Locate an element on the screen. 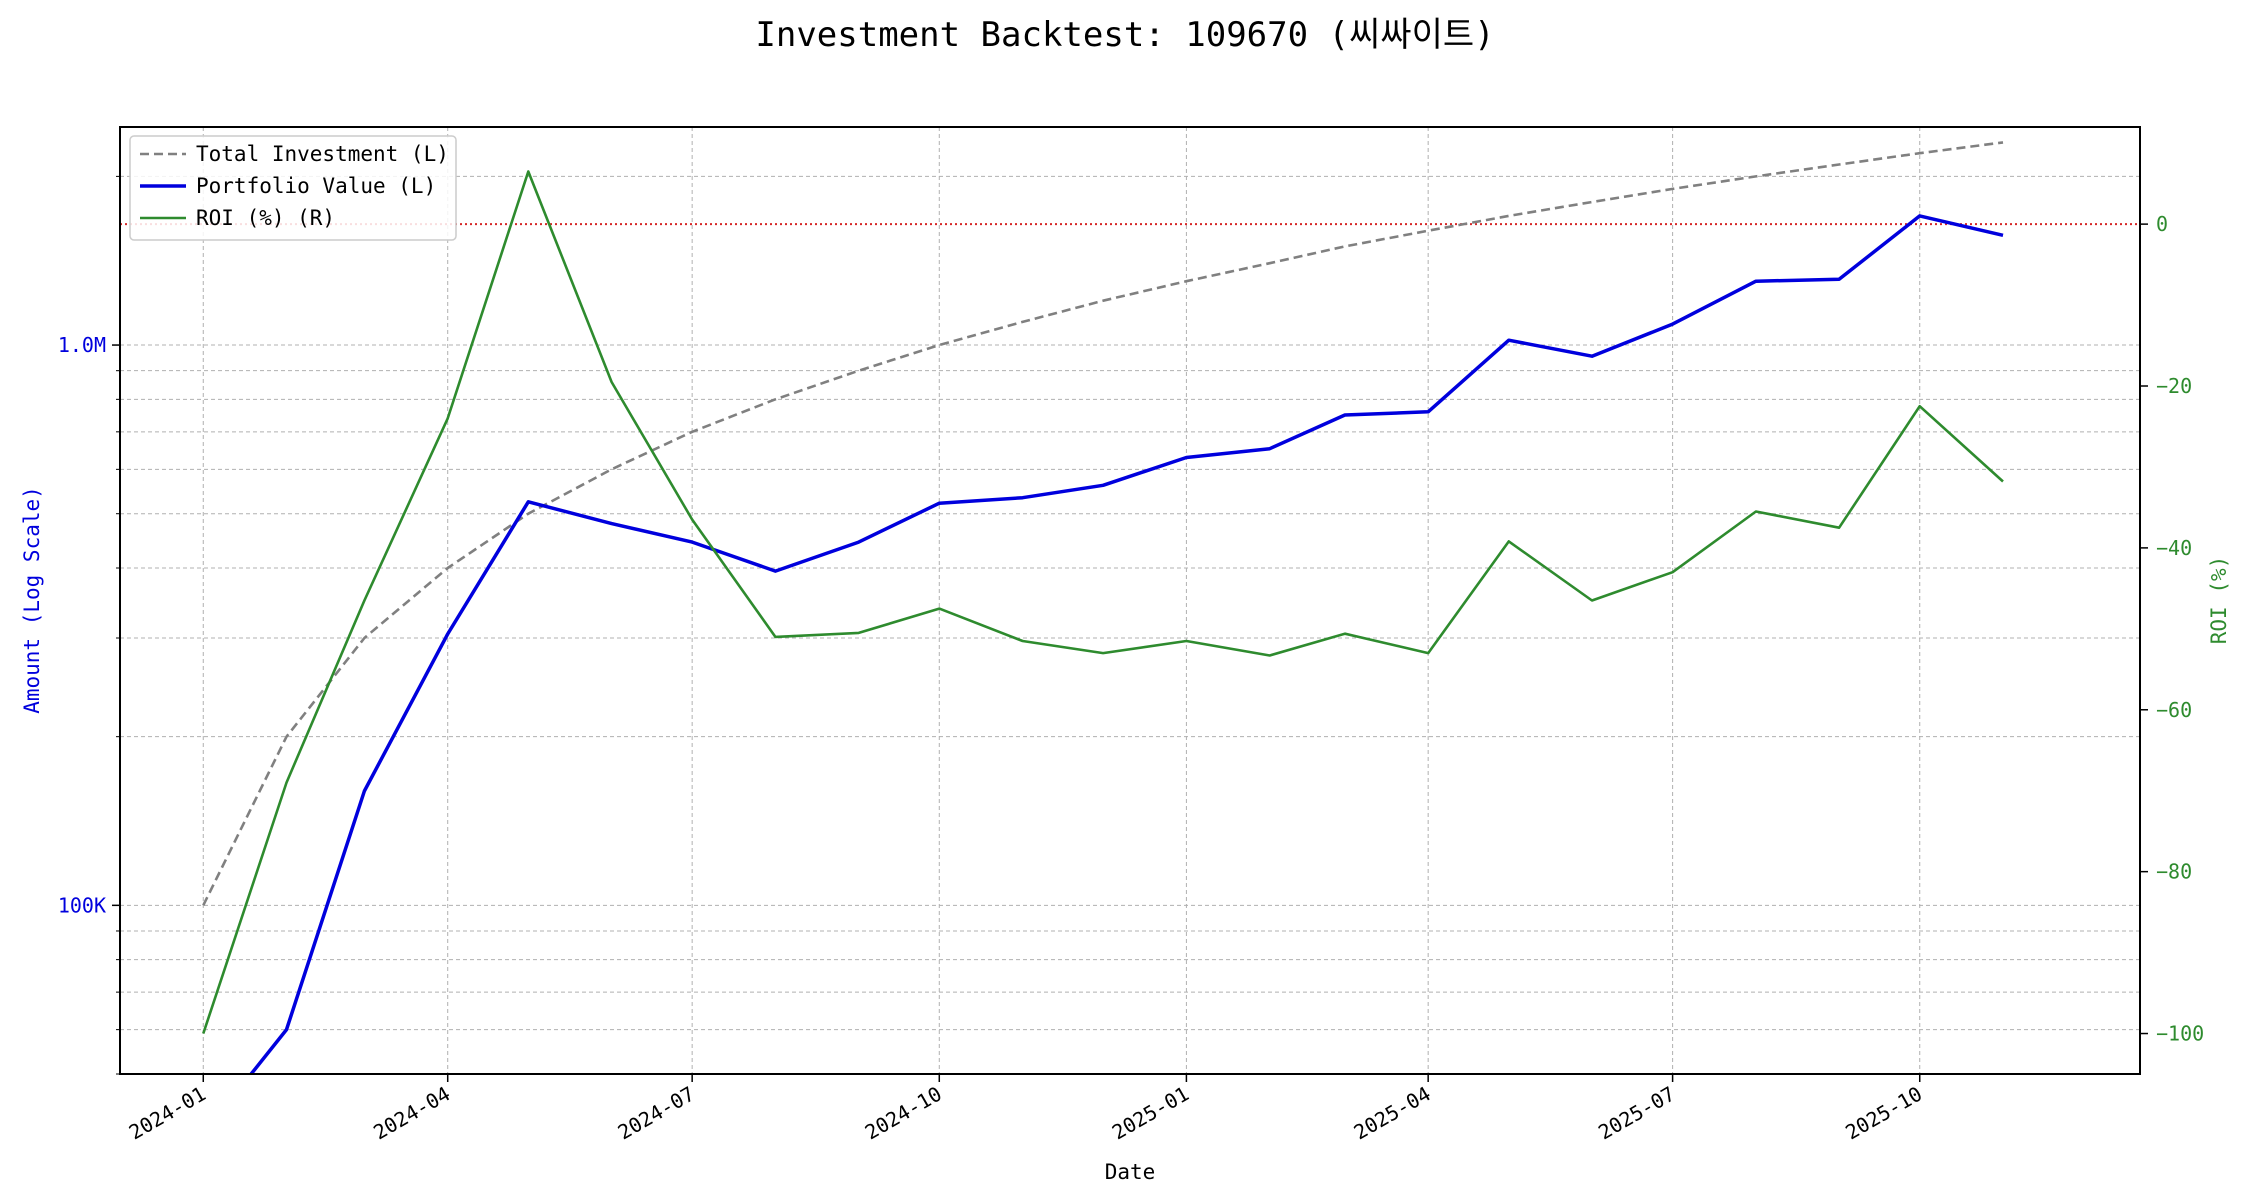 This screenshot has height=1200, width=2250. x-tick-label: 2025-07 is located at coordinates (1636, 1113).